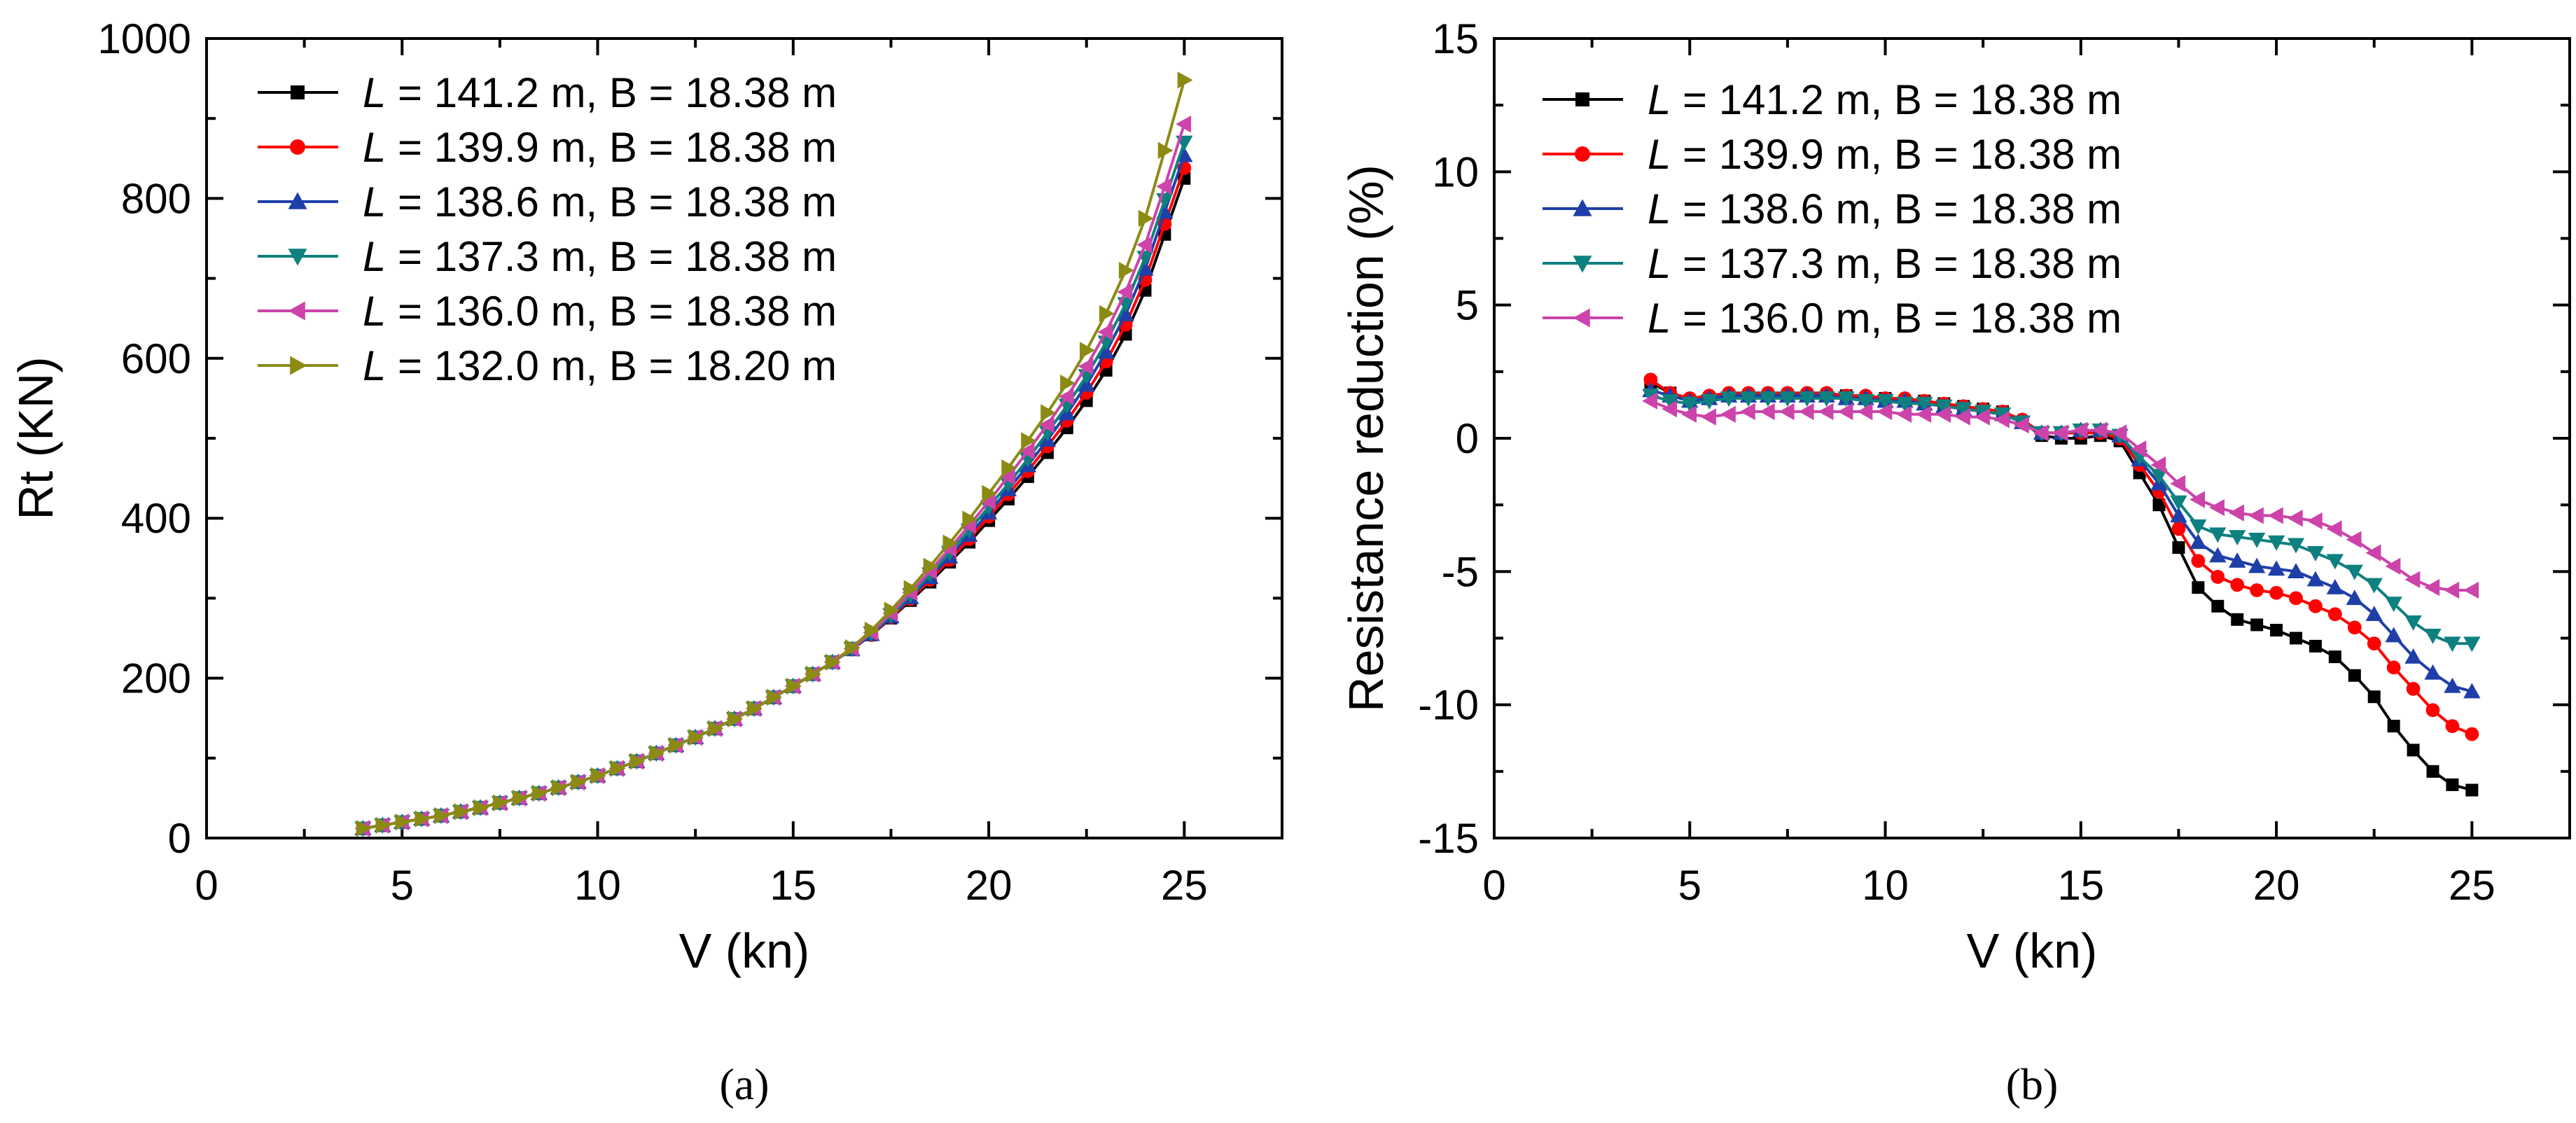  I want to click on legend-label-b-2: L = 138.6 m, B = 18.38 m, so click(1885, 209).